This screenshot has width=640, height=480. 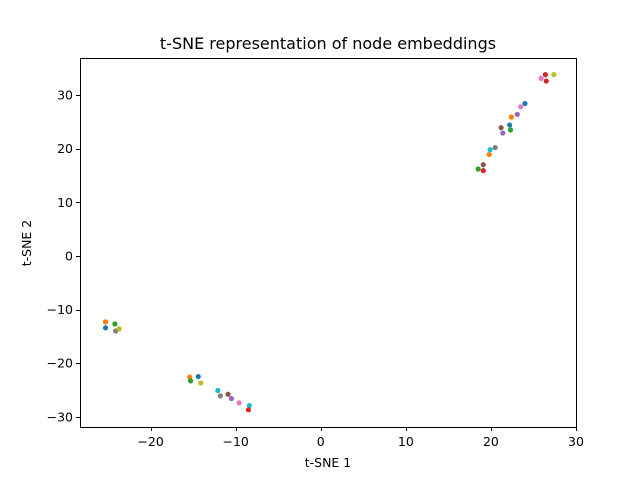 What do you see at coordinates (60, 363) in the screenshot?
I see `y-tick-label: −20` at bounding box center [60, 363].